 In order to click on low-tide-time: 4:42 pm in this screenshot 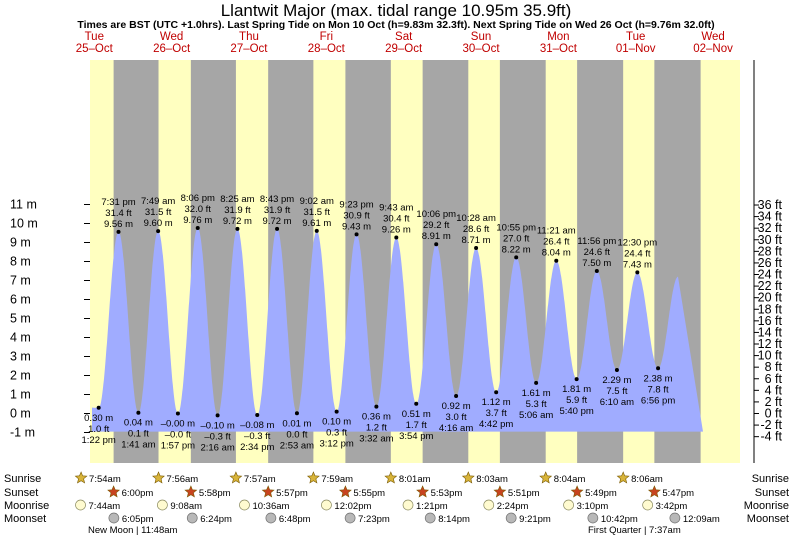, I will do `click(496, 424)`.